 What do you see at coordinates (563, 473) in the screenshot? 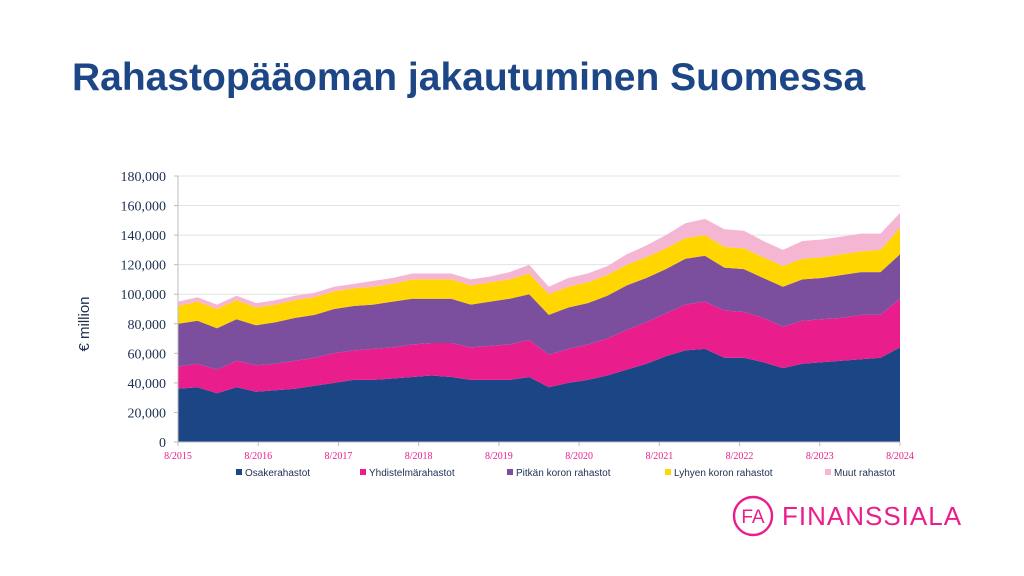
I see `legend-label: Pitkän koron rahastot` at bounding box center [563, 473].